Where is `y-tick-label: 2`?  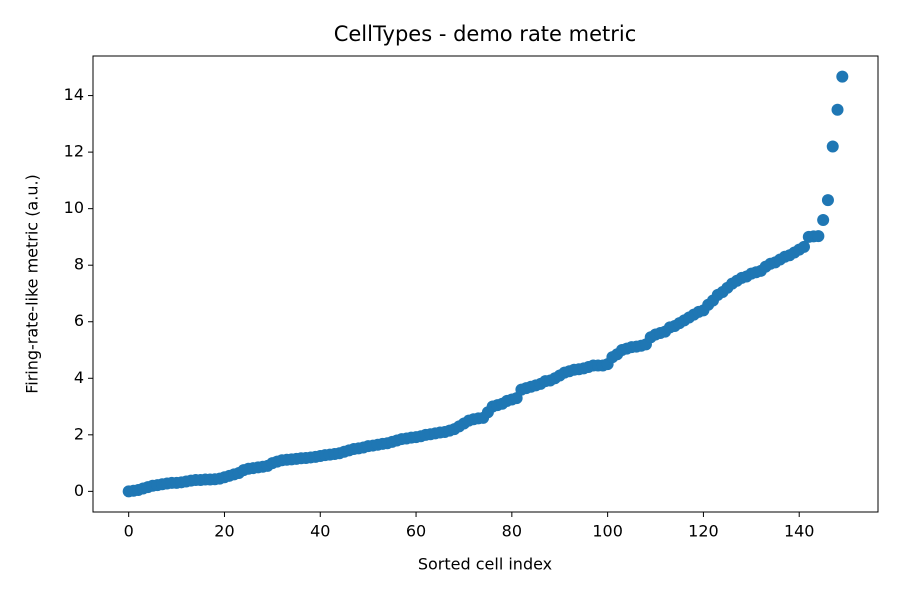 y-tick-label: 2 is located at coordinates (79, 433).